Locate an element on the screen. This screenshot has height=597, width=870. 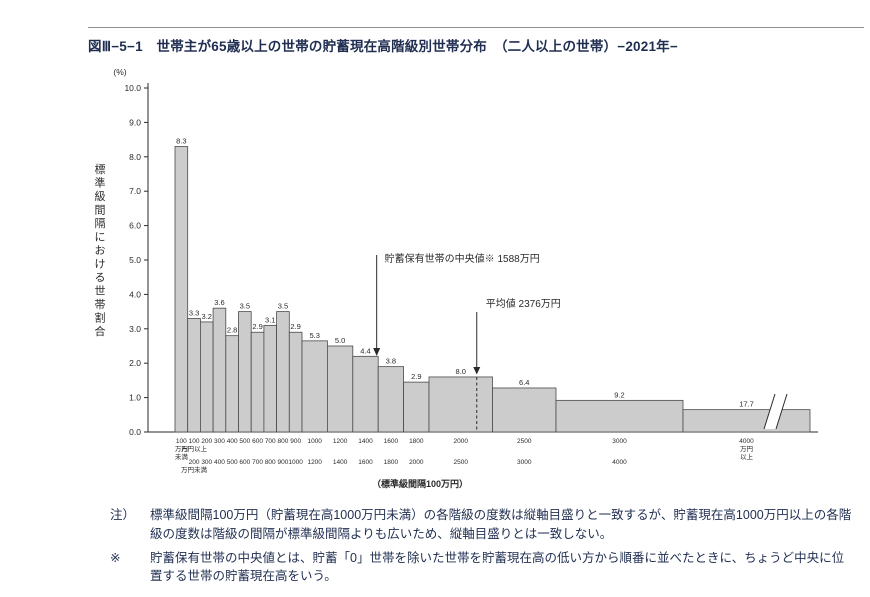
bar-value-label: 5.0 is located at coordinates (340, 340).